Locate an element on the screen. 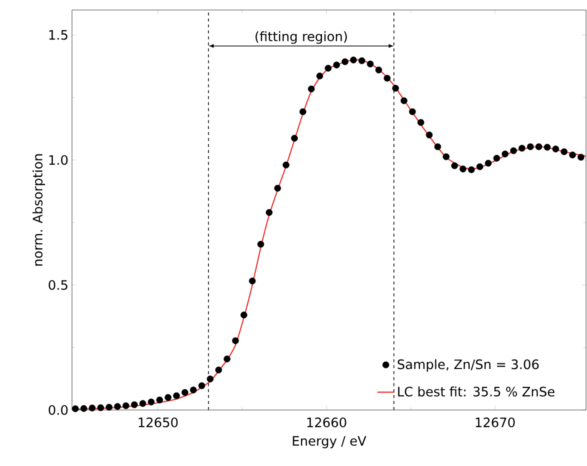 This screenshot has height=466, width=587. annotation: (fitting region) is located at coordinates (301, 37).